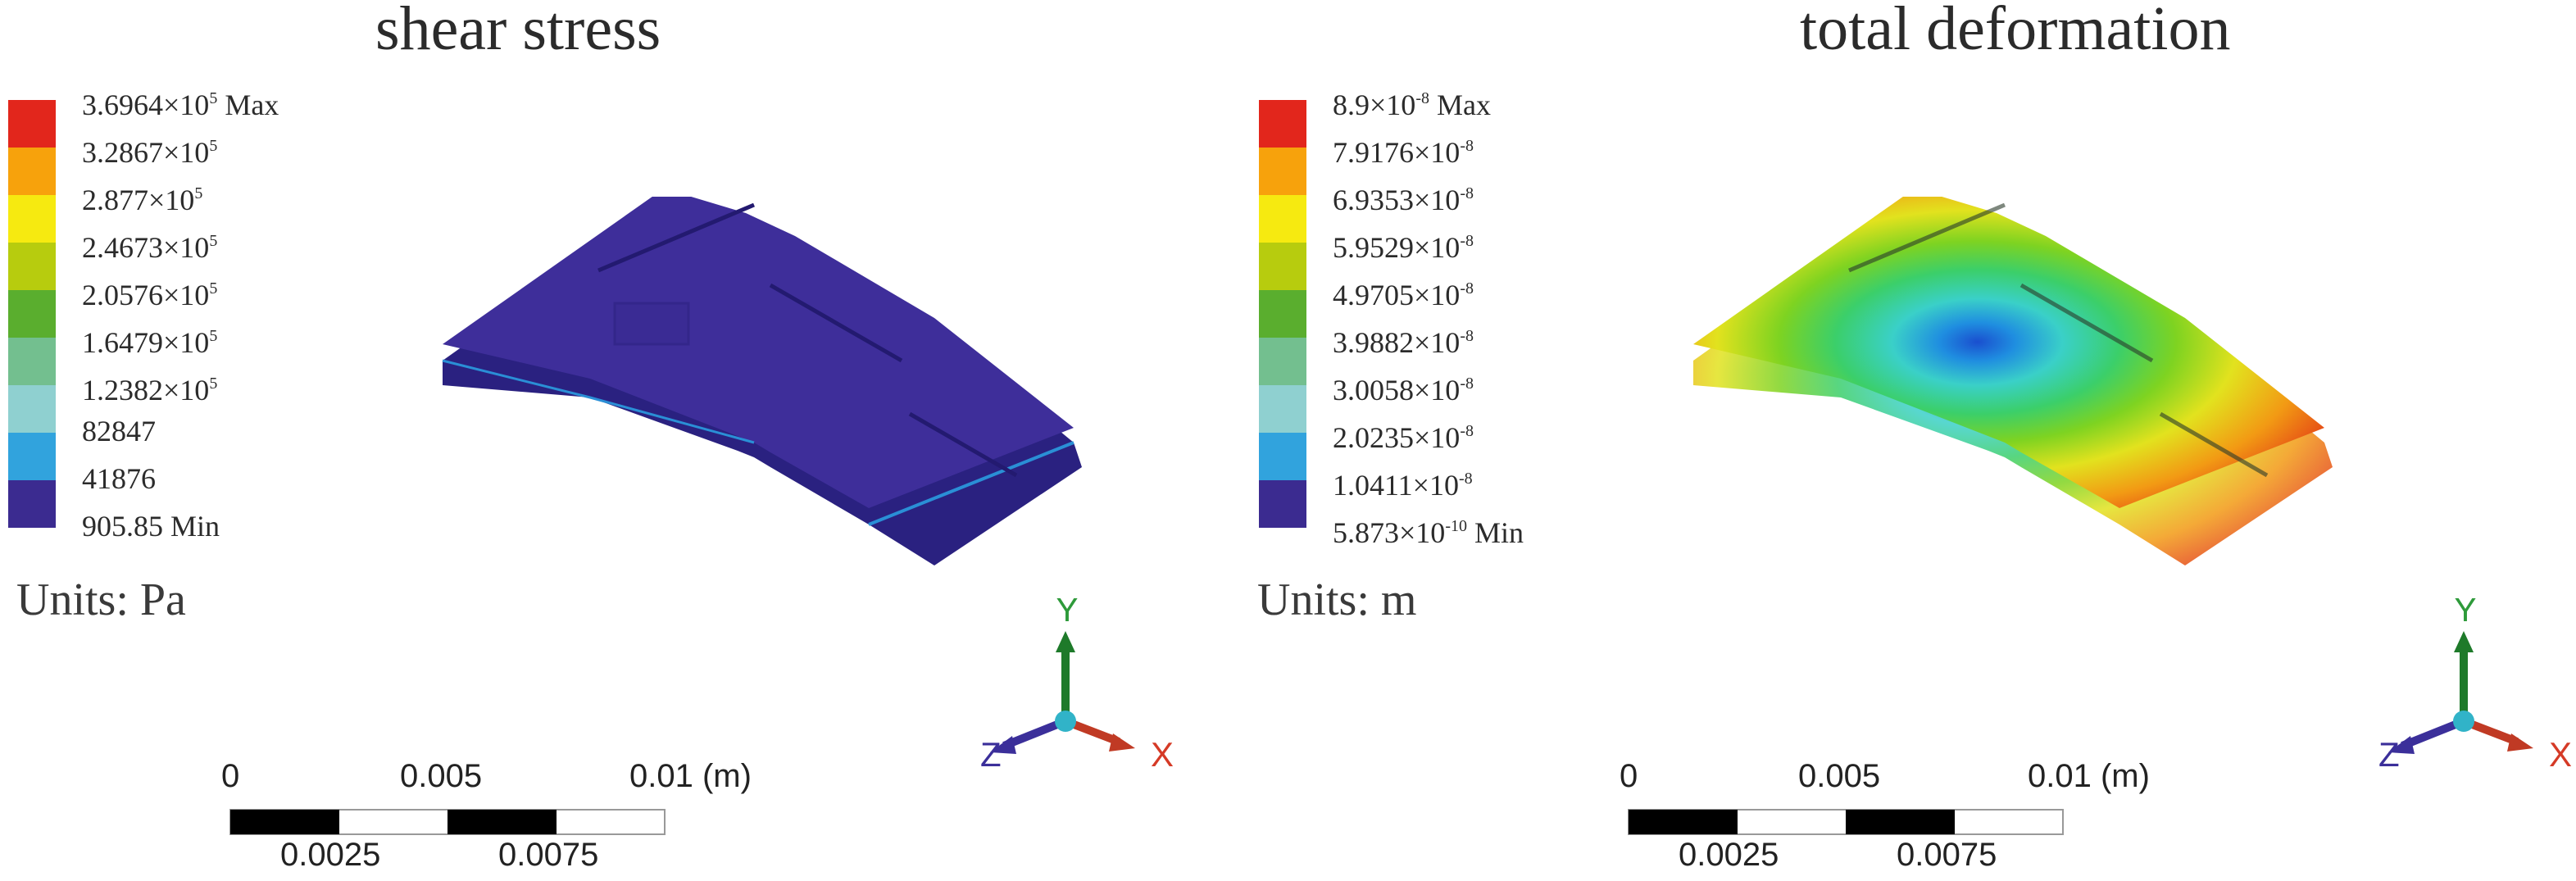 Image resolution: width=2576 pixels, height=881 pixels. I want to click on legend-label: 3.6964×105 Max, so click(180, 105).